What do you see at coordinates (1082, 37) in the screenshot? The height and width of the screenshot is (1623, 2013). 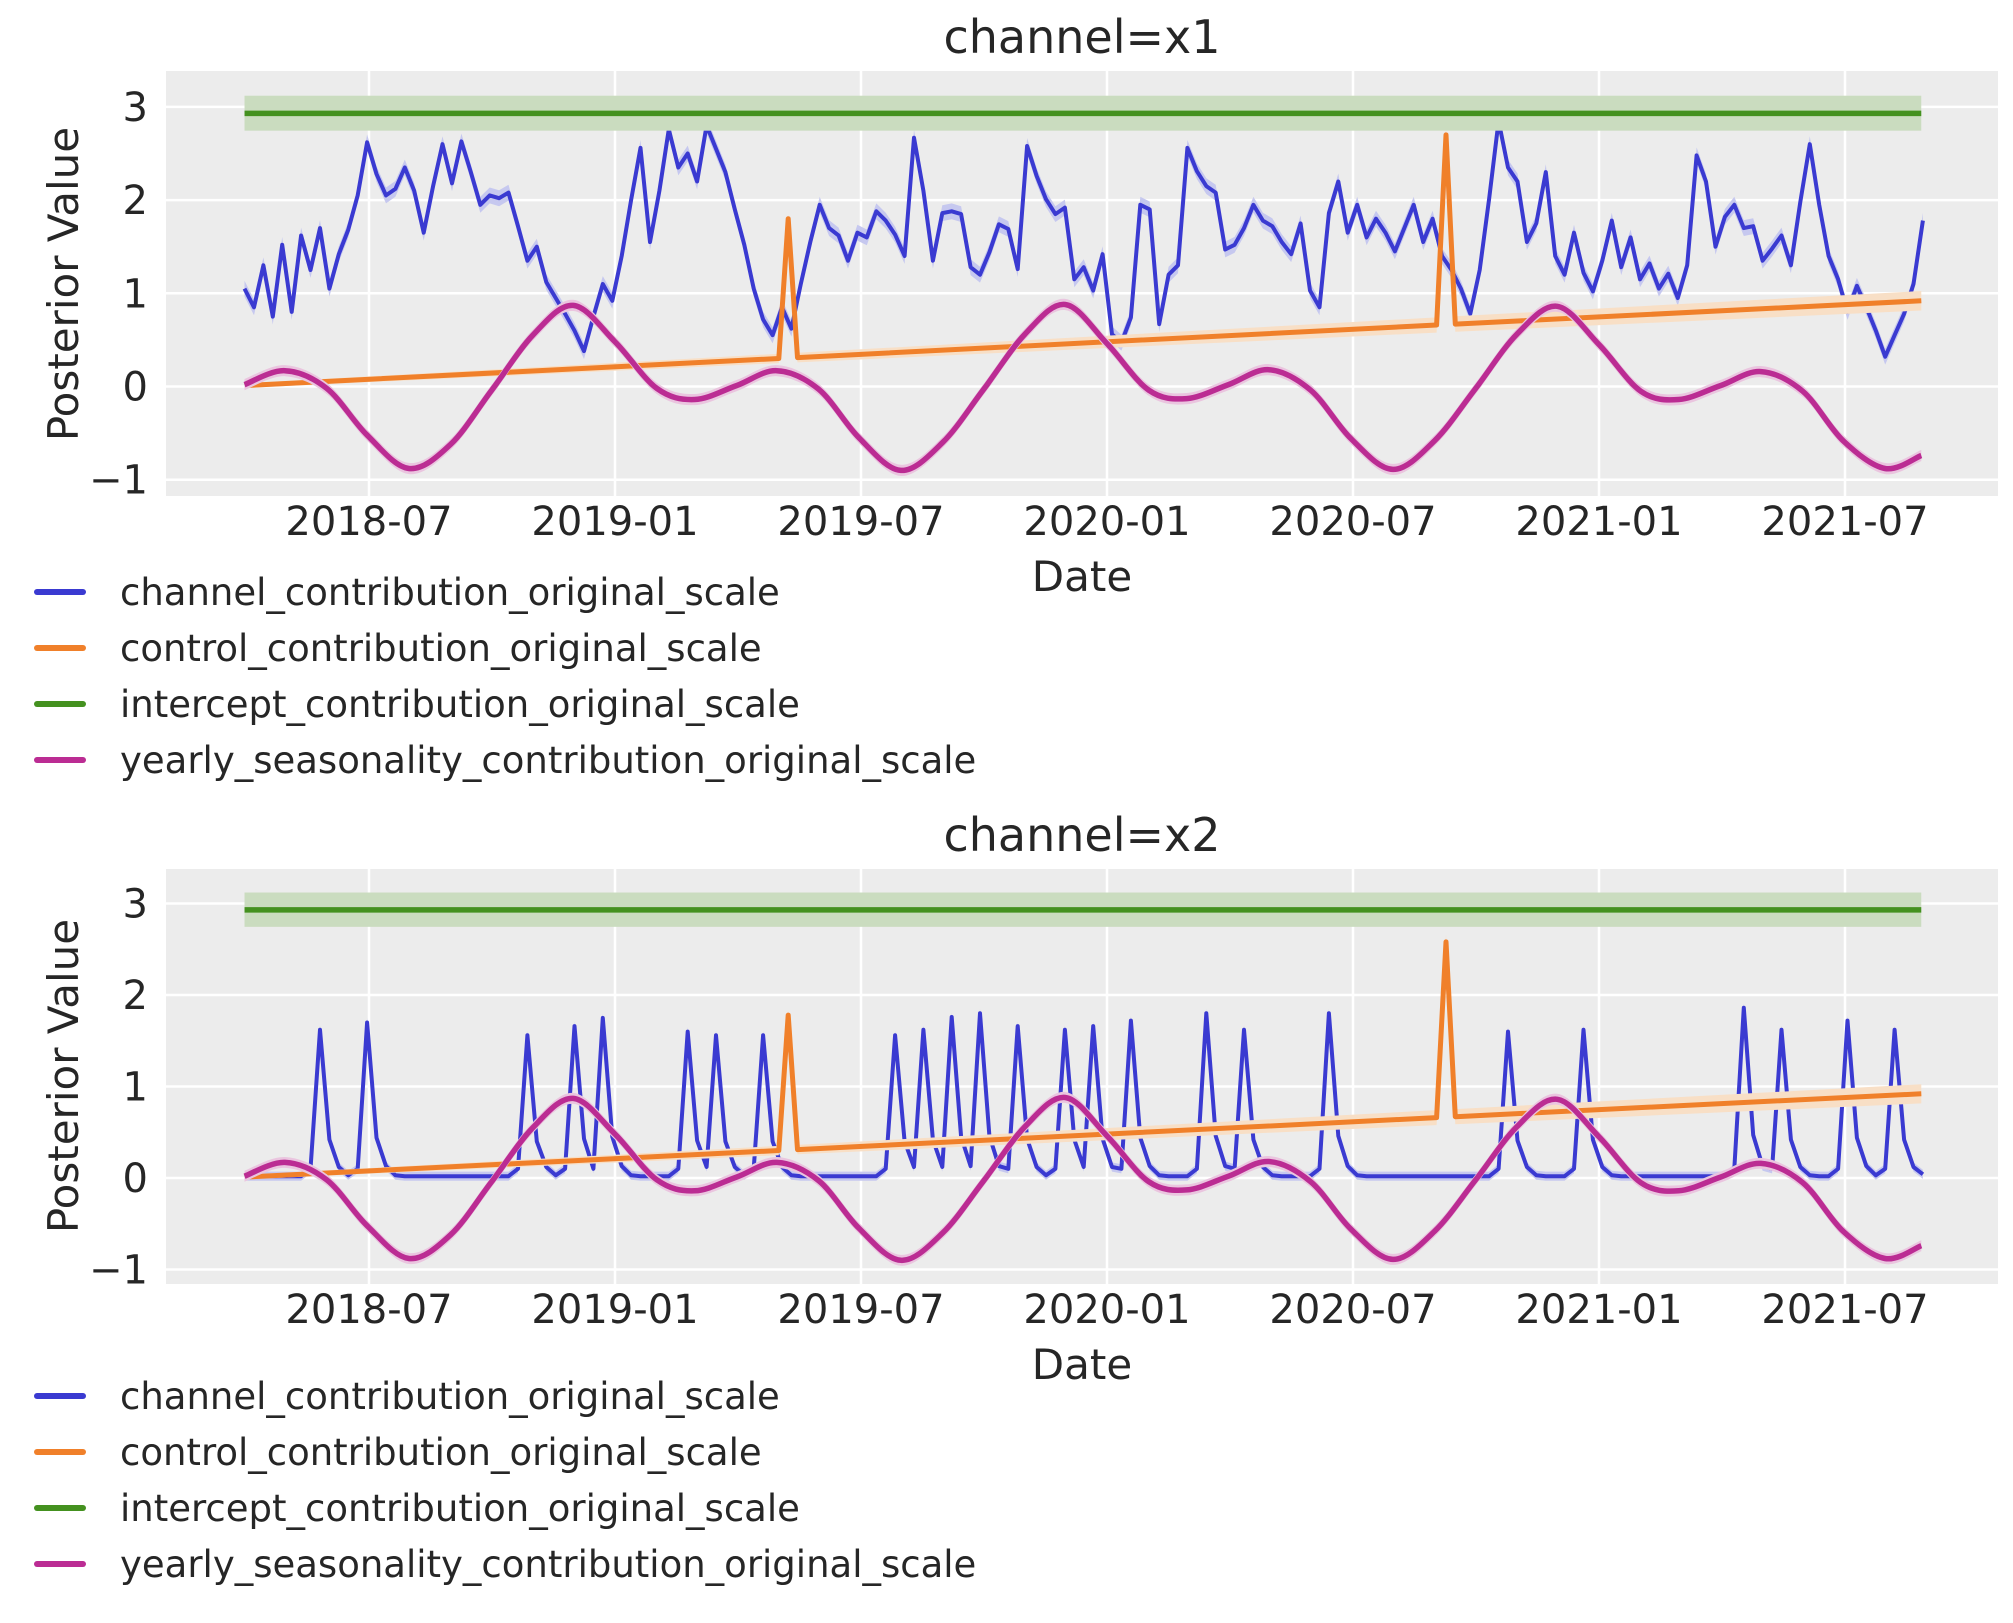 I see `chart1-title: channel=x1` at bounding box center [1082, 37].